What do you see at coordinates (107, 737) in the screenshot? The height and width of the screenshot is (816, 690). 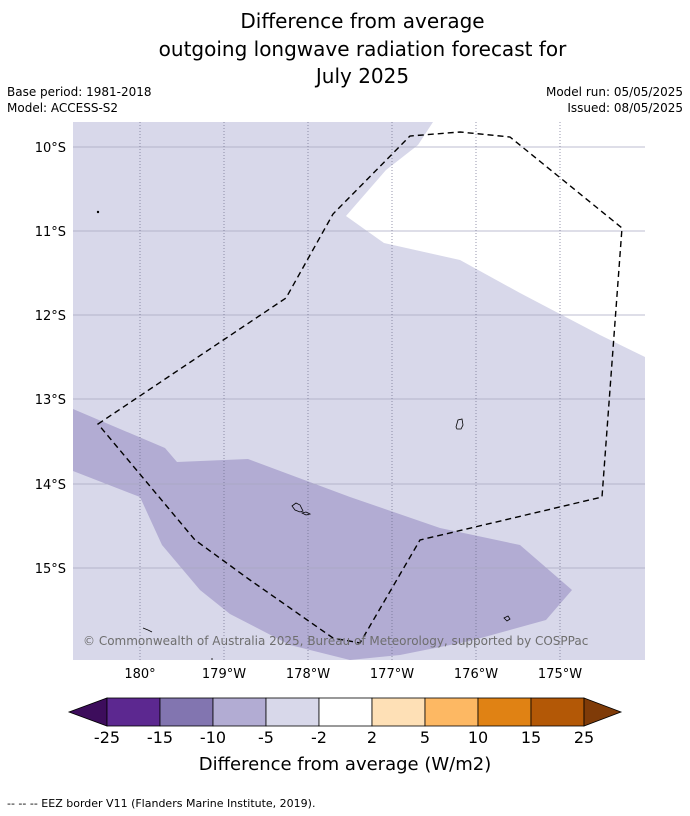 I see `colorbar-tick: -25` at bounding box center [107, 737].